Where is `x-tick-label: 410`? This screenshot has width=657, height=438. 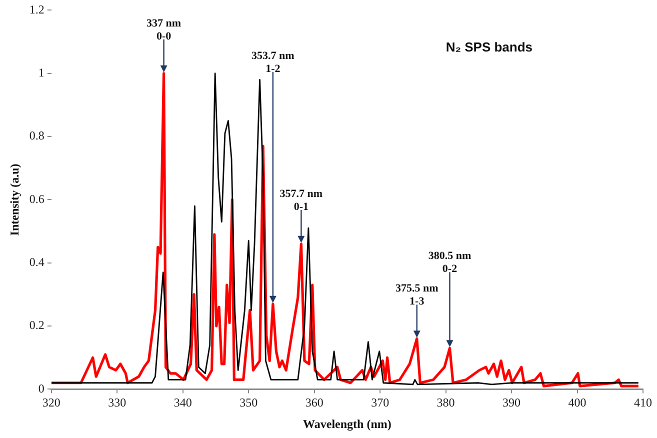 x-tick-label: 410 is located at coordinates (643, 403).